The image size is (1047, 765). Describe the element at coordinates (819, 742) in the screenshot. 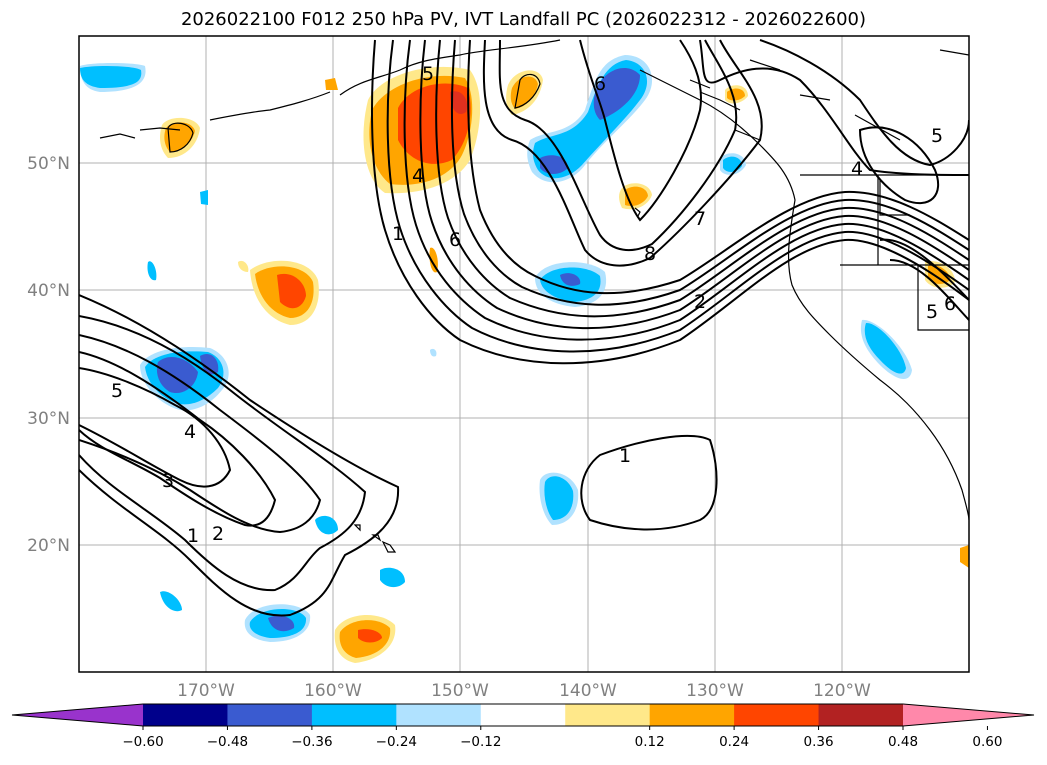

I see `colorbar-tick-label: 0.36` at that location.